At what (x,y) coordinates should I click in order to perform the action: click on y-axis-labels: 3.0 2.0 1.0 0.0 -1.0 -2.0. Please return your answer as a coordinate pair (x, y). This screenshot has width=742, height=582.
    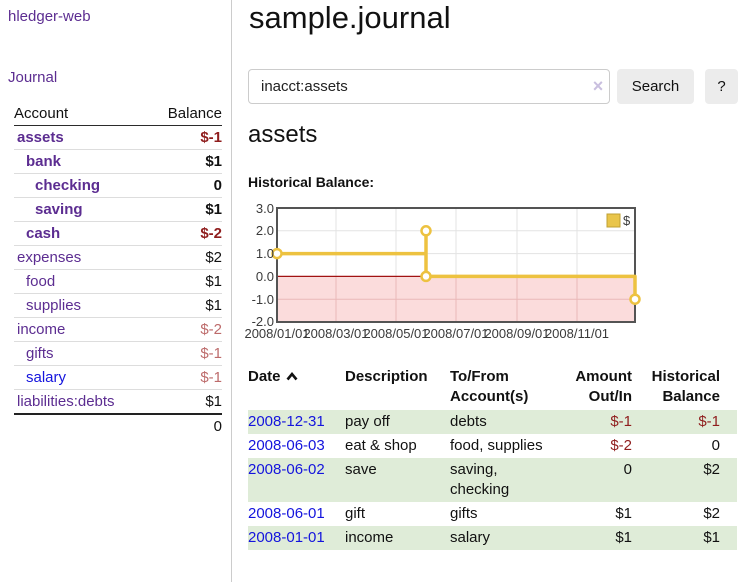
    Looking at the image, I should click on (263, 265).